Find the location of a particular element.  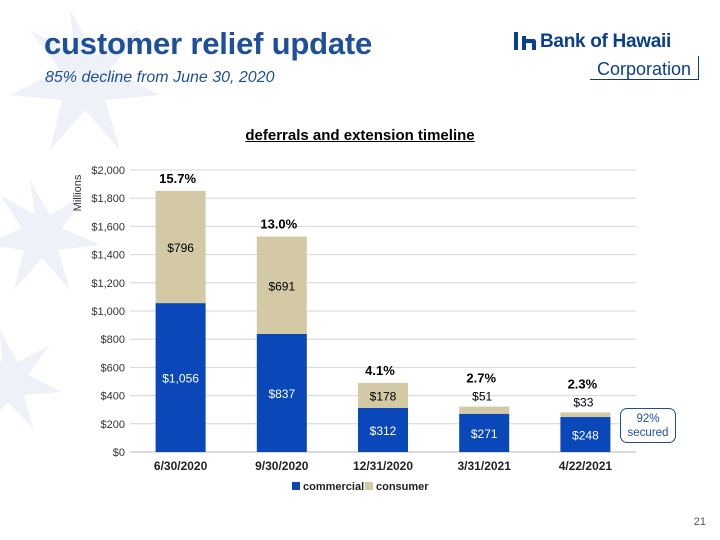

y-tick-label: $400 is located at coordinates (113, 397).